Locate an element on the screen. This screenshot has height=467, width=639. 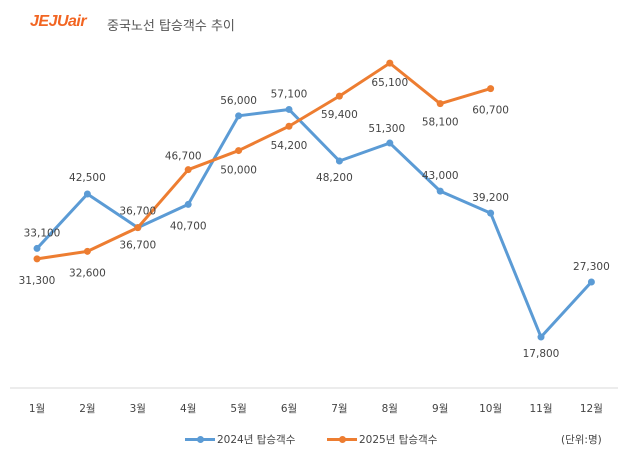
data-label: 51,300 is located at coordinates (386, 129).